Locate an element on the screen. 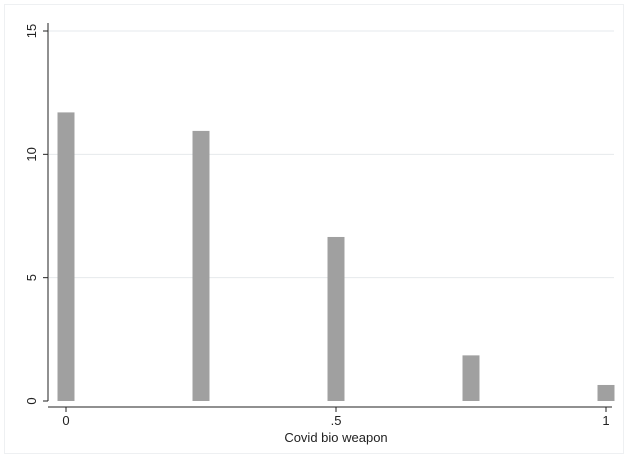 This screenshot has height=459, width=630. x-axis-title: Covid bio weapon is located at coordinates (335, 437).